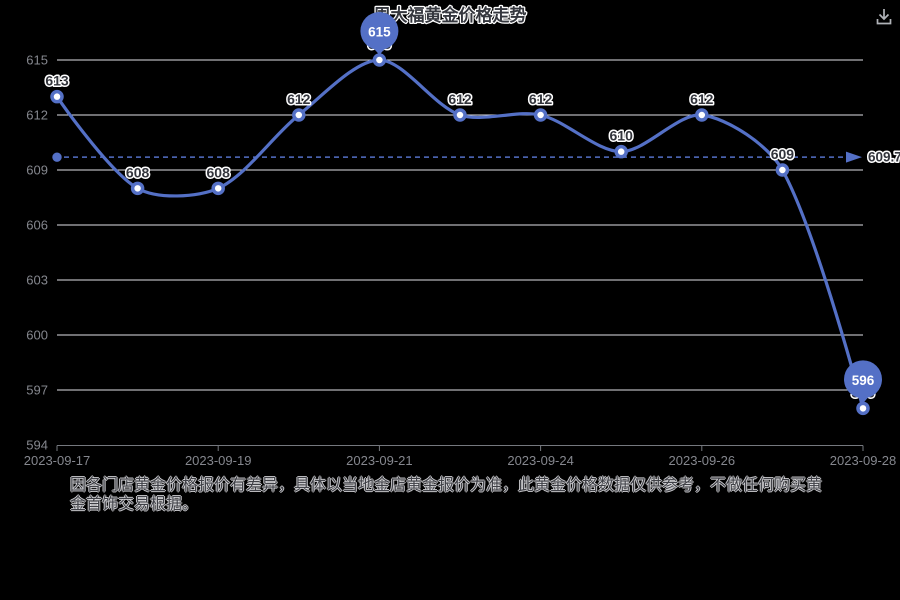 This screenshot has height=600, width=900. I want to click on data-point-label: 613, so click(57, 81).